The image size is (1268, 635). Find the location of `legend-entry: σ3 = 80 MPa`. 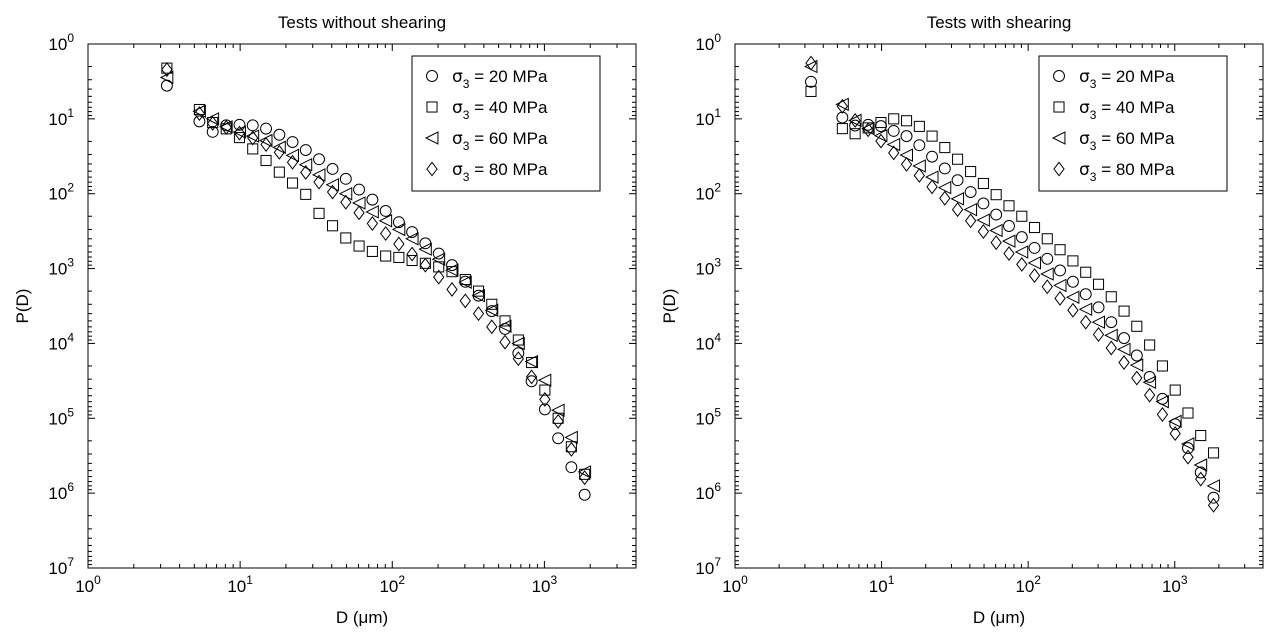

legend-entry: σ3 = 80 MPa is located at coordinates (500, 172).